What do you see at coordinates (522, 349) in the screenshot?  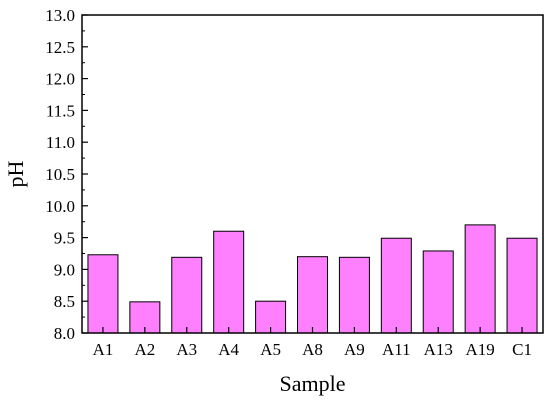 I see `x-tick-label: C1` at bounding box center [522, 349].